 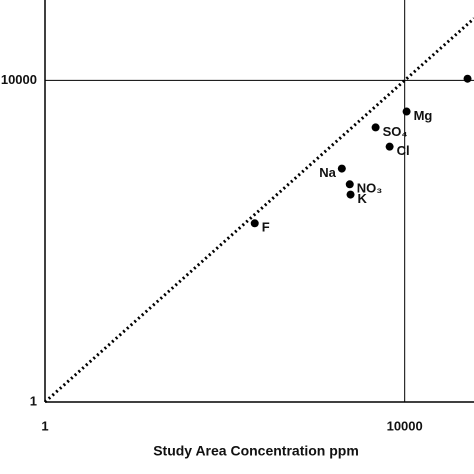 I want to click on y-tick-label: 1, so click(x=33, y=400).